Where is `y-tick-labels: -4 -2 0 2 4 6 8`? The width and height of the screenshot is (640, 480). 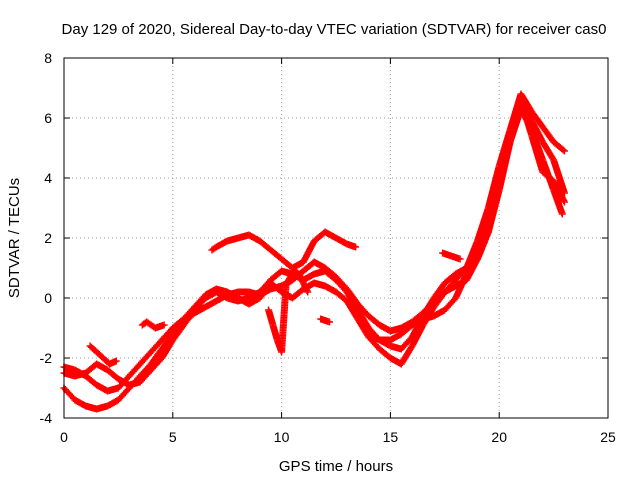 y-tick-labels: -4 -2 0 2 4 6 8 is located at coordinates (46, 238).